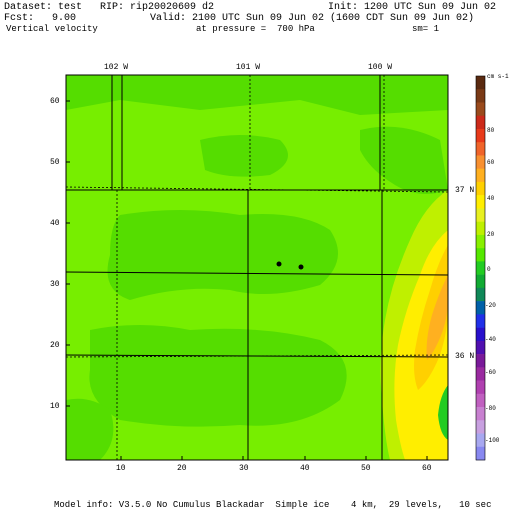  What do you see at coordinates (380, 67) in the screenshot?
I see `lon-label-100w: 100 W` at bounding box center [380, 67].